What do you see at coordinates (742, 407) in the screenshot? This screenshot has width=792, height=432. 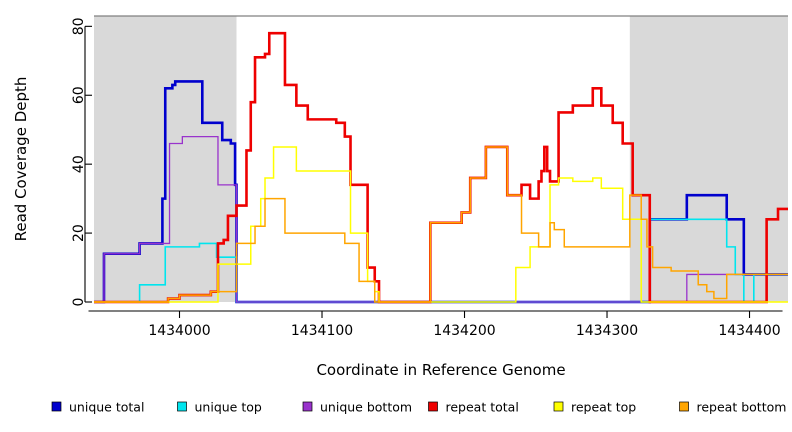 I see `legend-label-repeat-bottom: repeat bottom` at bounding box center [742, 407].